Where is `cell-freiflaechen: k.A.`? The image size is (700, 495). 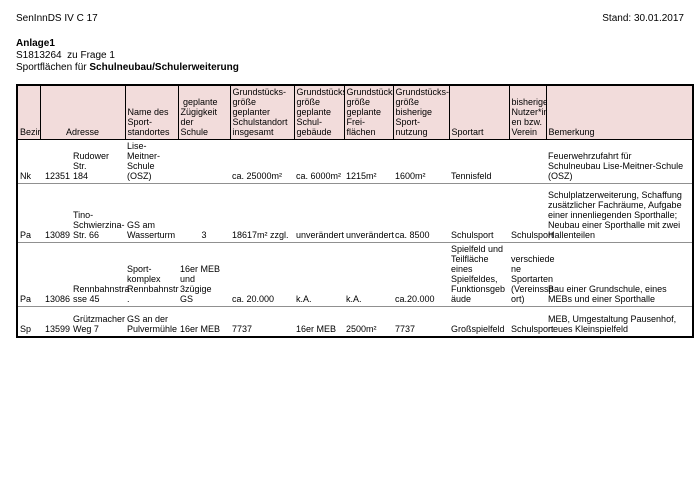
cell-freiflaechen: k.A. is located at coordinates (368, 274).